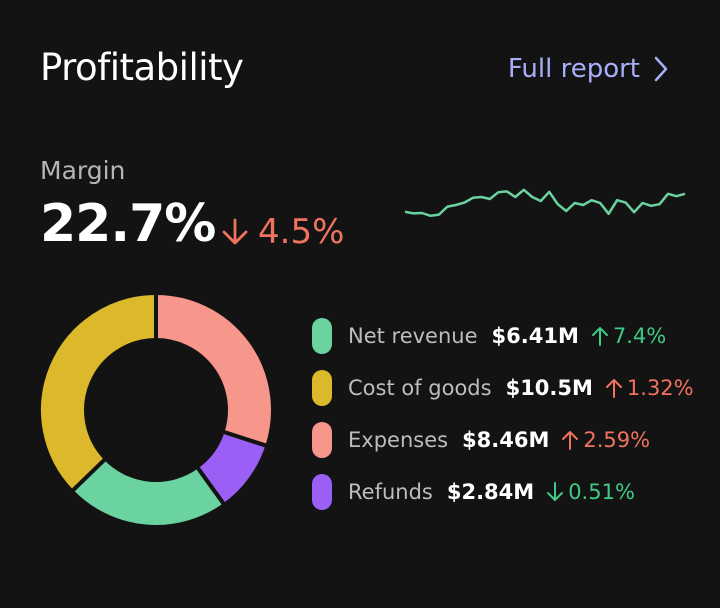 This screenshot has width=720, height=608. What do you see at coordinates (601, 492) in the screenshot?
I see `legend-delta-value: 0.51%` at bounding box center [601, 492].